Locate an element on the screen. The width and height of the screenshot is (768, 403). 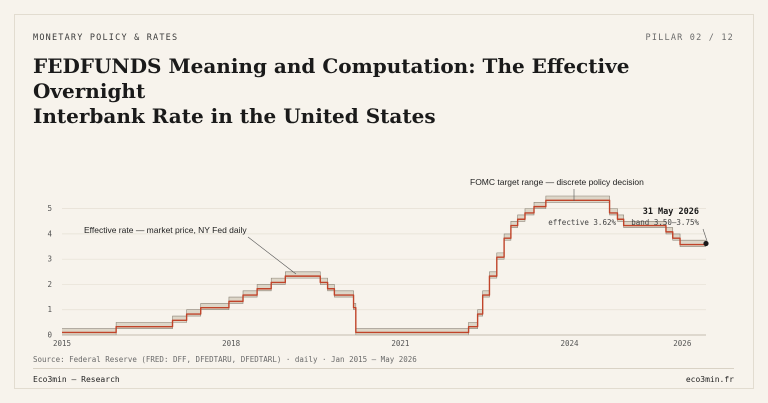
x-tick-label: 2024 is located at coordinates (569, 343).